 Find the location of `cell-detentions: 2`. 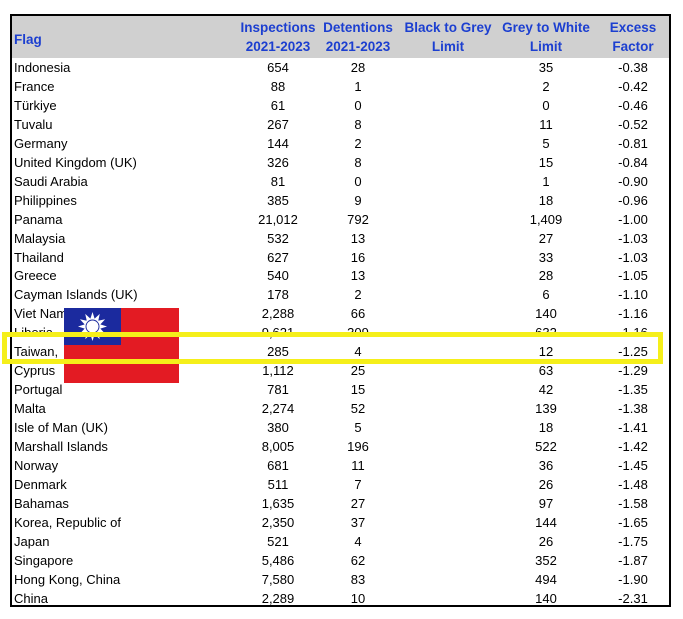

cell-detentions: 2 is located at coordinates (358, 143).